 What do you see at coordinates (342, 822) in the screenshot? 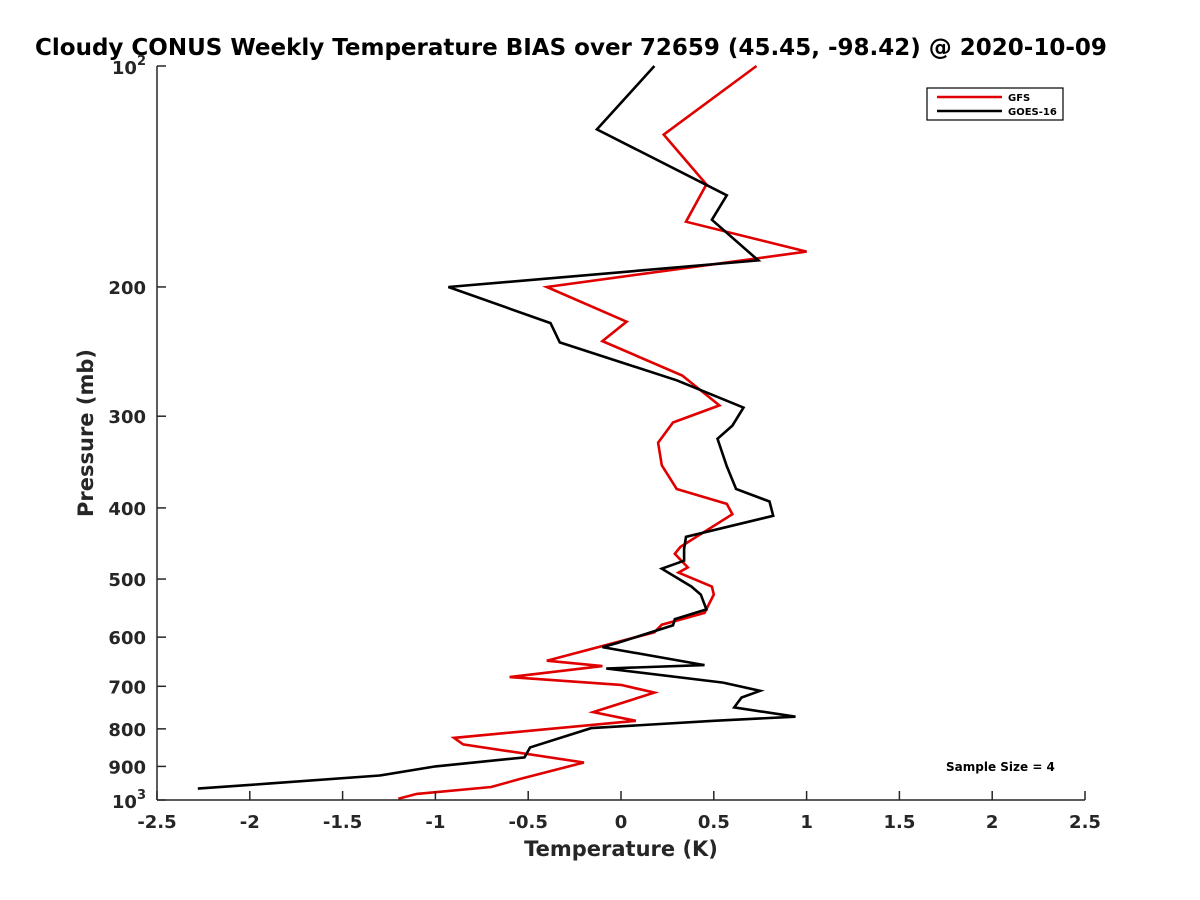
I see `x-tick-label: -1.5` at bounding box center [342, 822].